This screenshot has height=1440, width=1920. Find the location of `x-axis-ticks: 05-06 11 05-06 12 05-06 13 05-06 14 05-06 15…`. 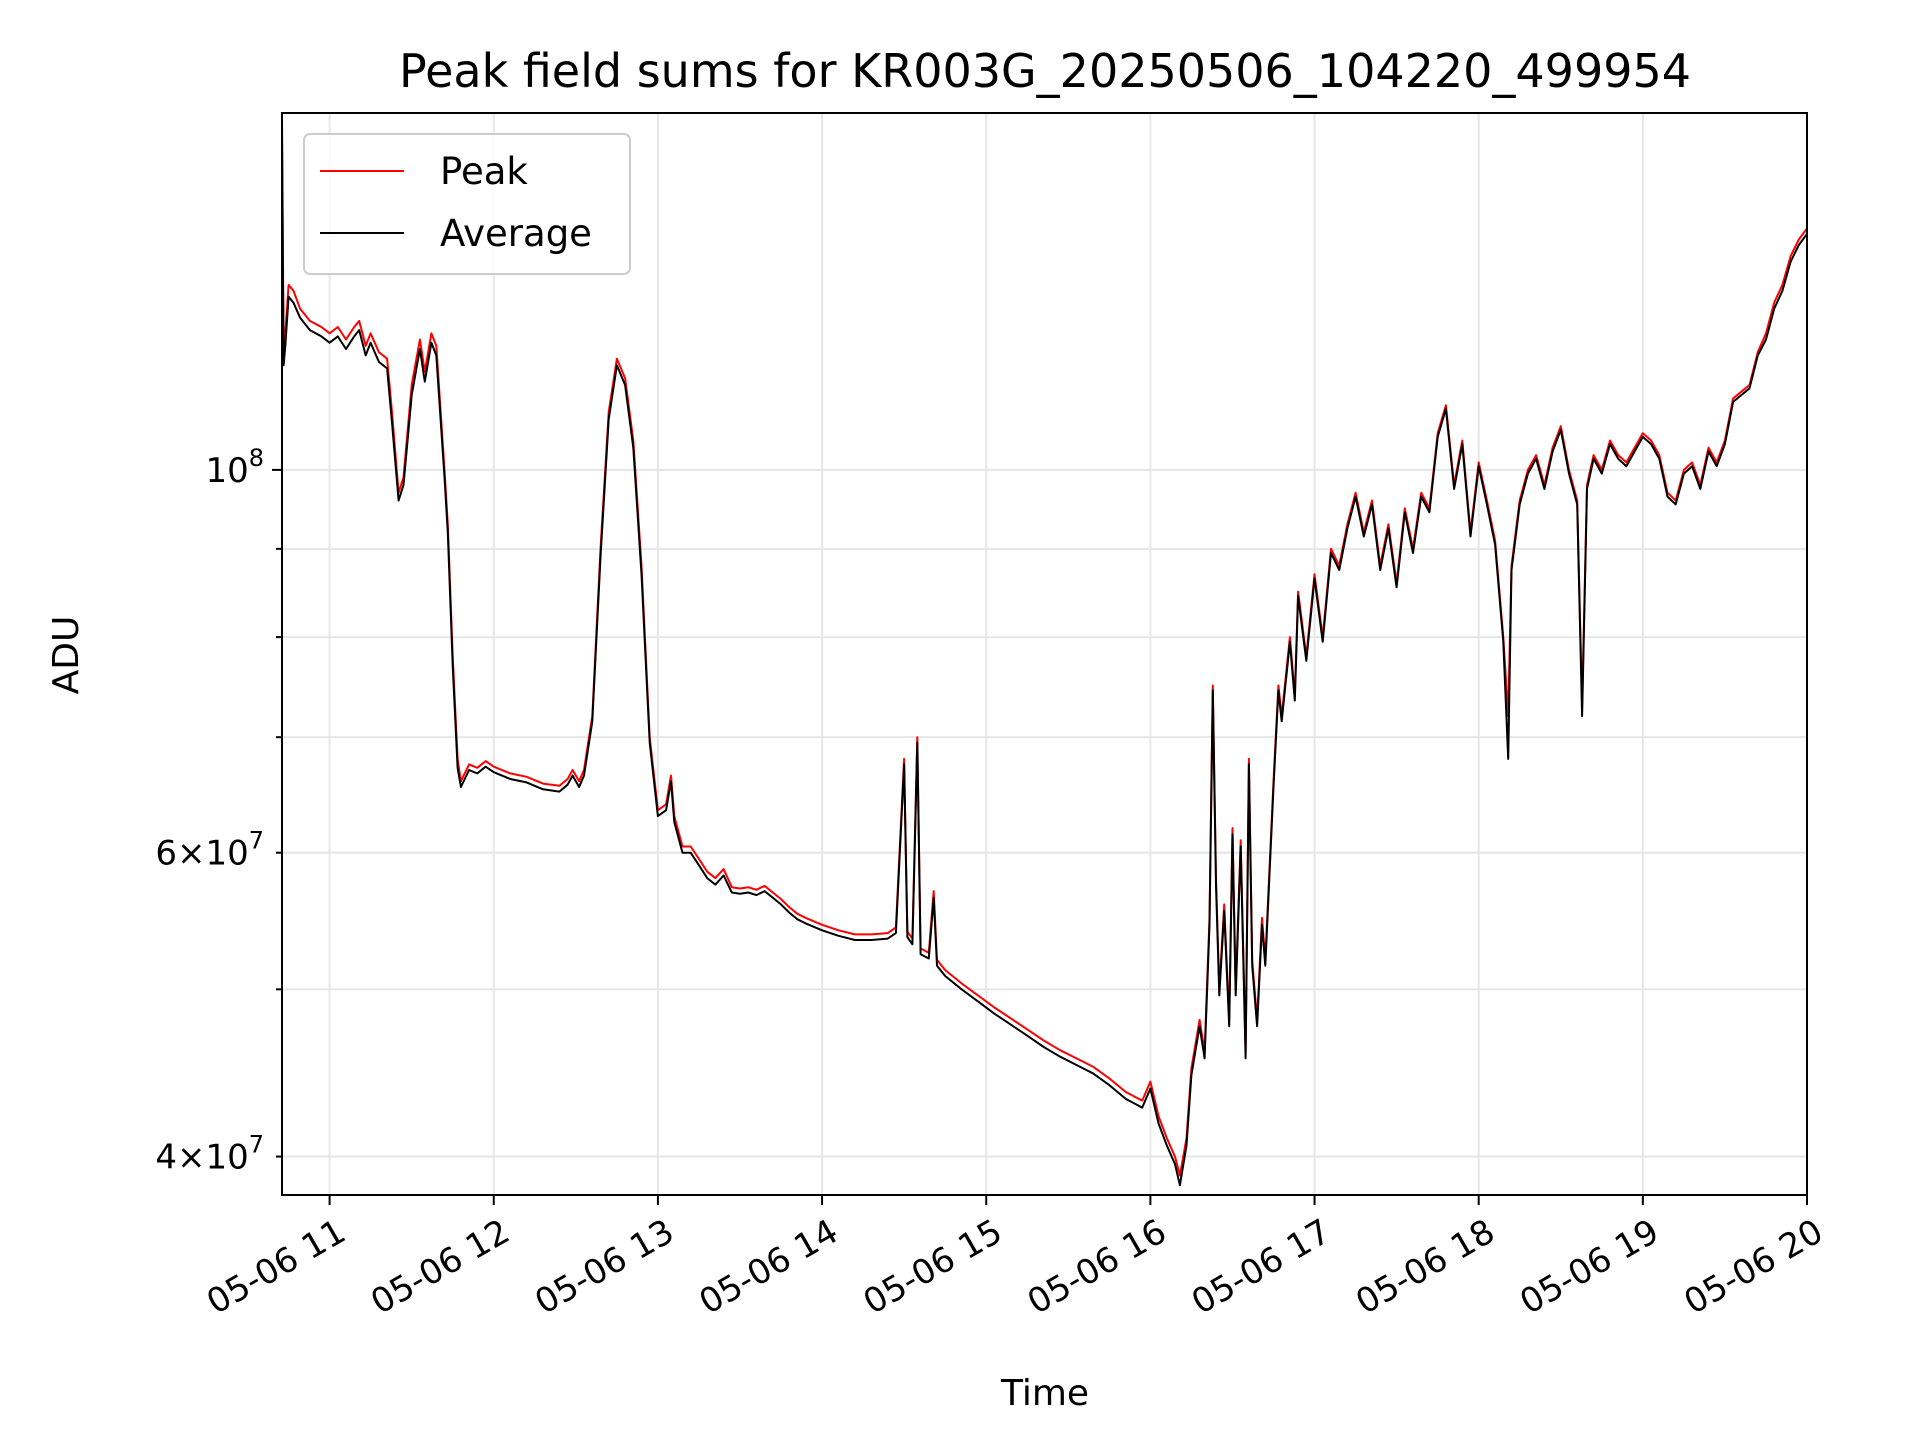

x-axis-ticks: 05-06 11 05-06 12 05-06 13 05-06 14 05-06 15… is located at coordinates (1015, 1259).